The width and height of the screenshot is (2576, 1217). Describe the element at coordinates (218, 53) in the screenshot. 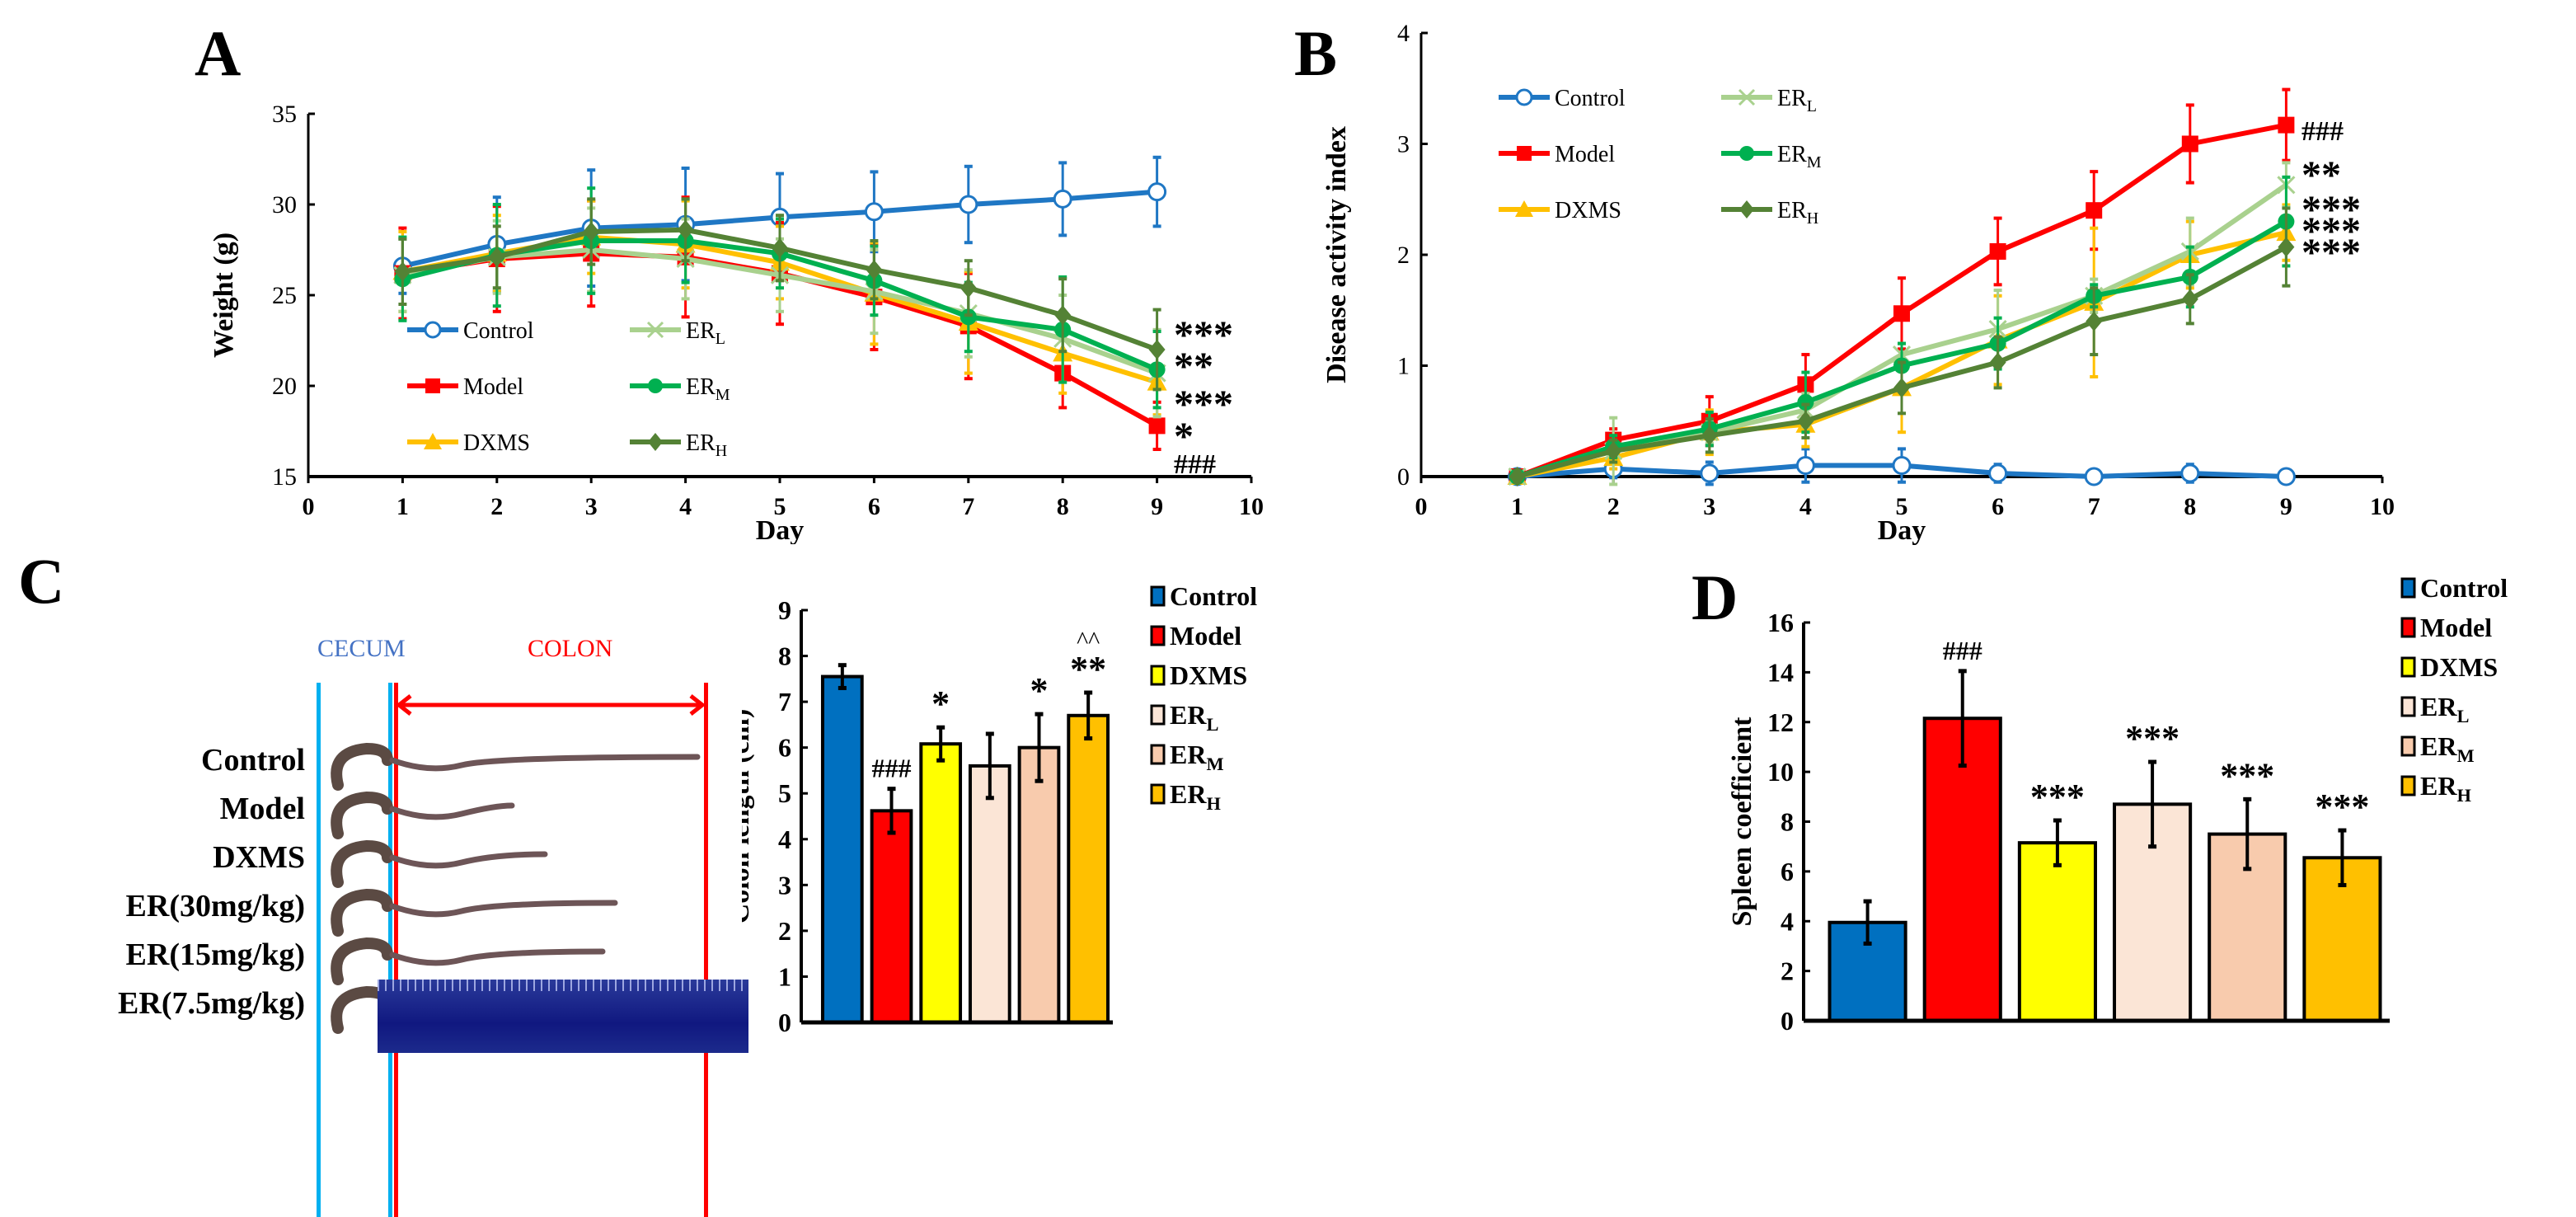

I see `panel-label-a: A` at that location.